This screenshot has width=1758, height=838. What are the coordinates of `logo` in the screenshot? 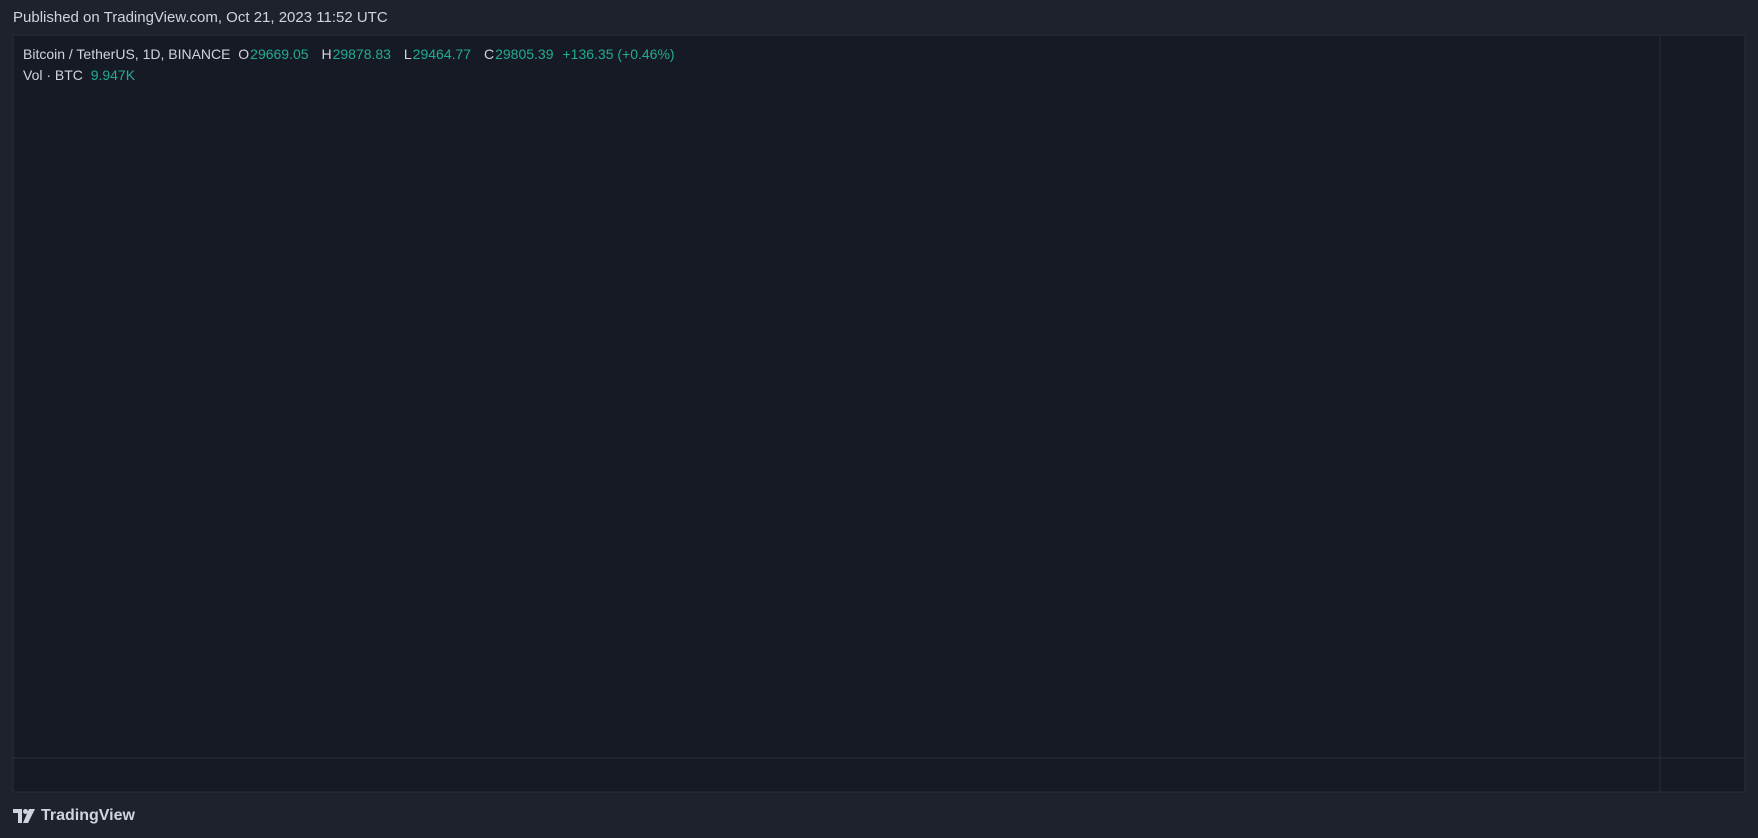 It's located at (24, 816).